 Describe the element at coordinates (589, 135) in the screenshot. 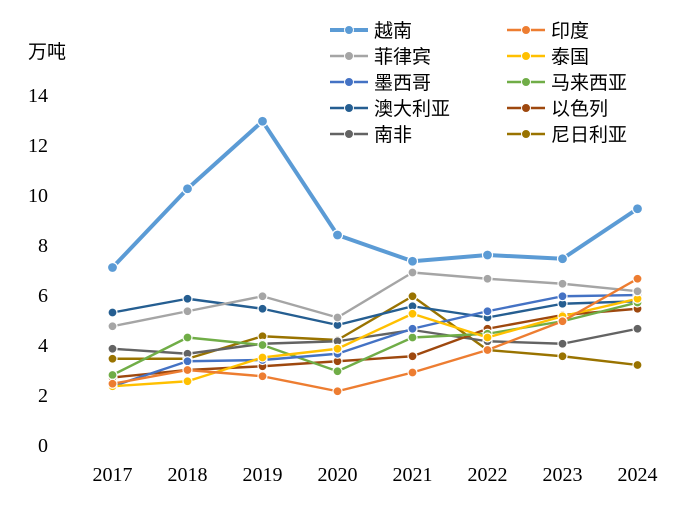

I see `legend-label: 尼日利亚` at that location.